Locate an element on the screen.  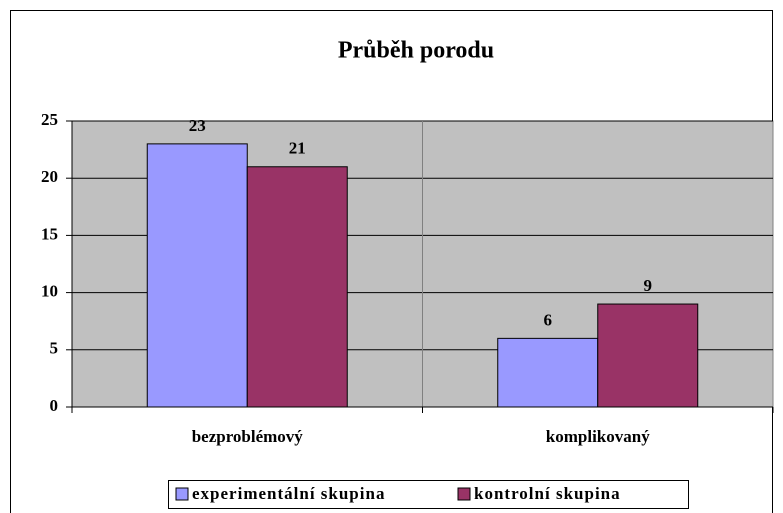
data-label: 9 is located at coordinates (648, 285).